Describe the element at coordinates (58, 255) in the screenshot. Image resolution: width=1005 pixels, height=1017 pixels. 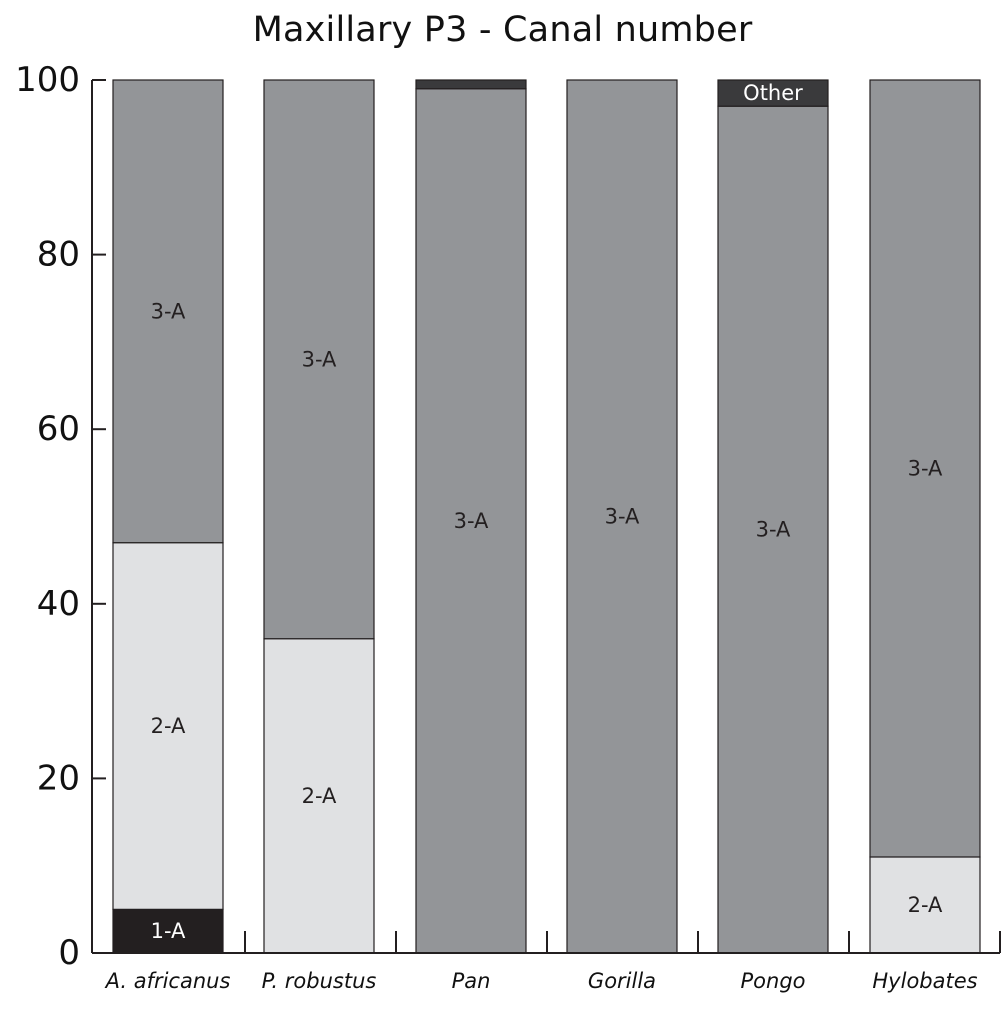
I see `y-tick-label: 80` at that location.